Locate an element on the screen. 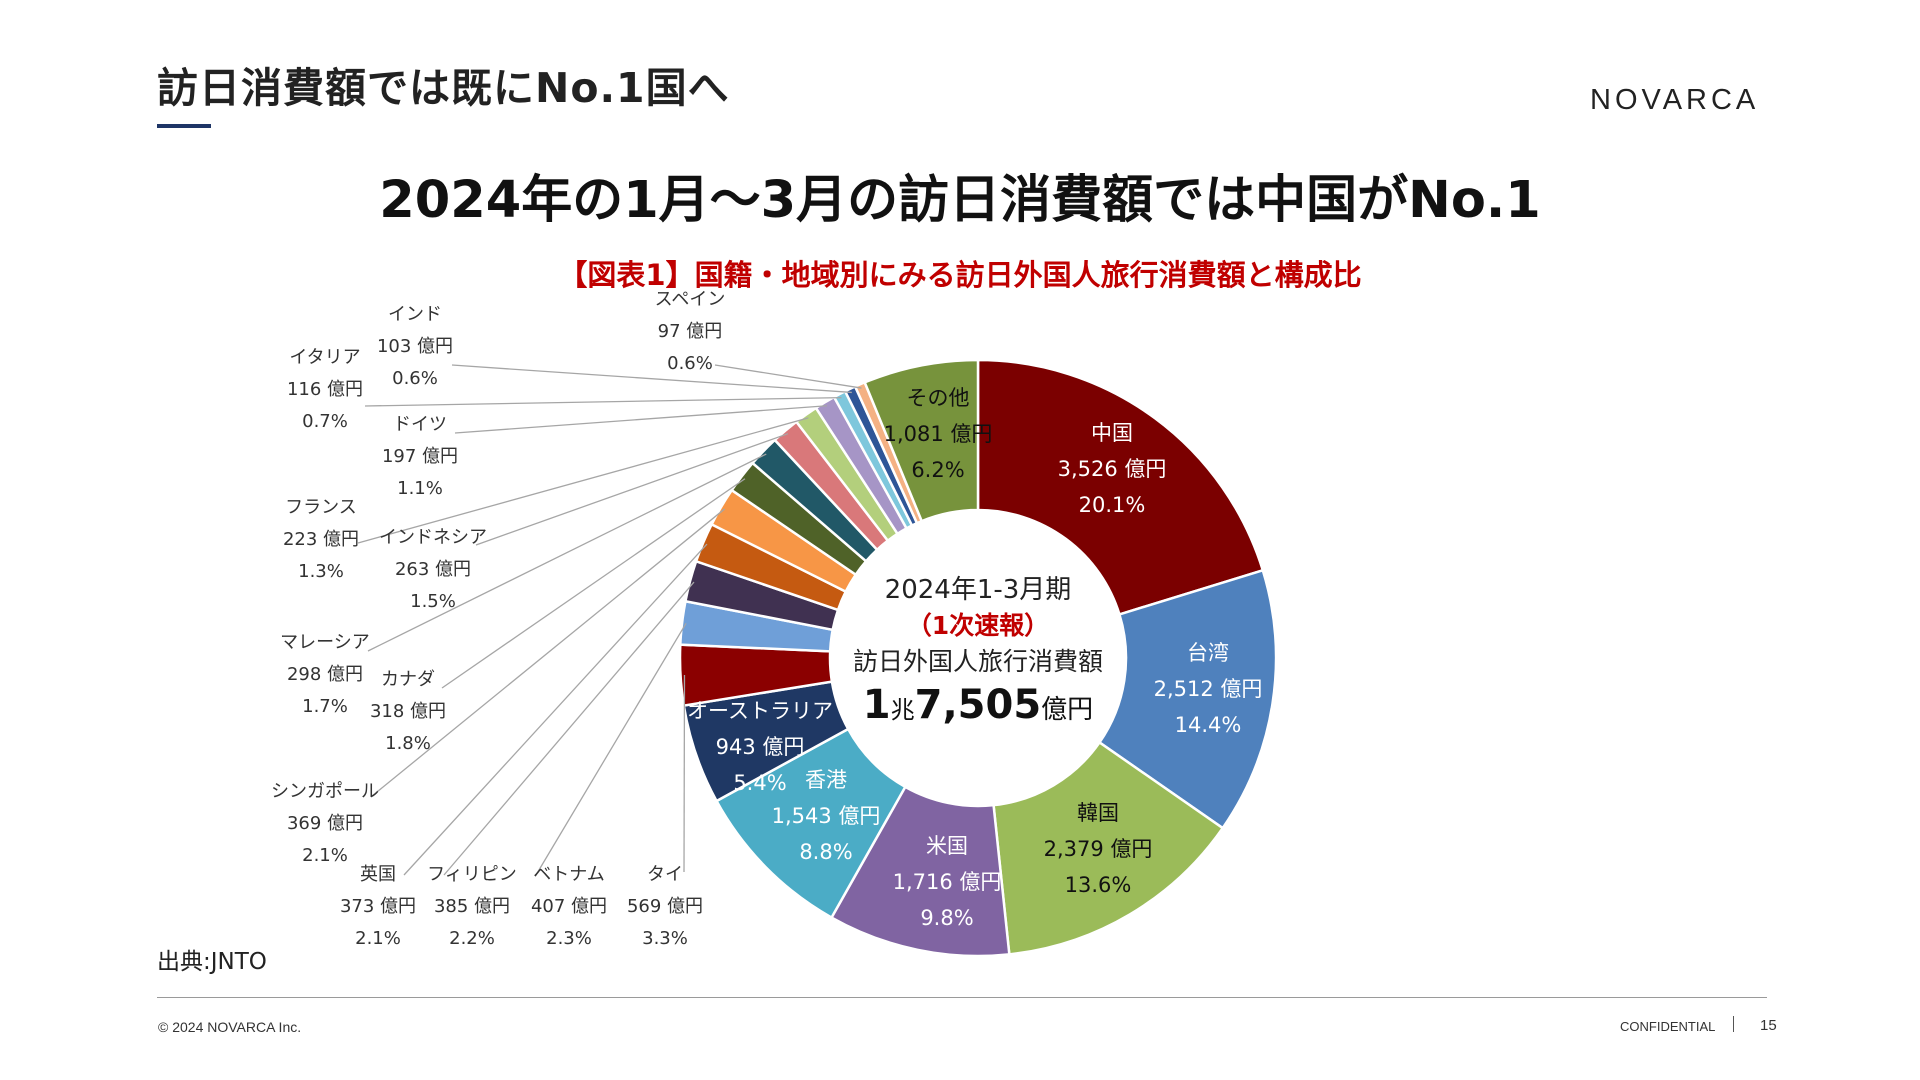 The height and width of the screenshot is (1080, 1920). copyright: © 2024 NOVARCA Inc. is located at coordinates (230, 1027).